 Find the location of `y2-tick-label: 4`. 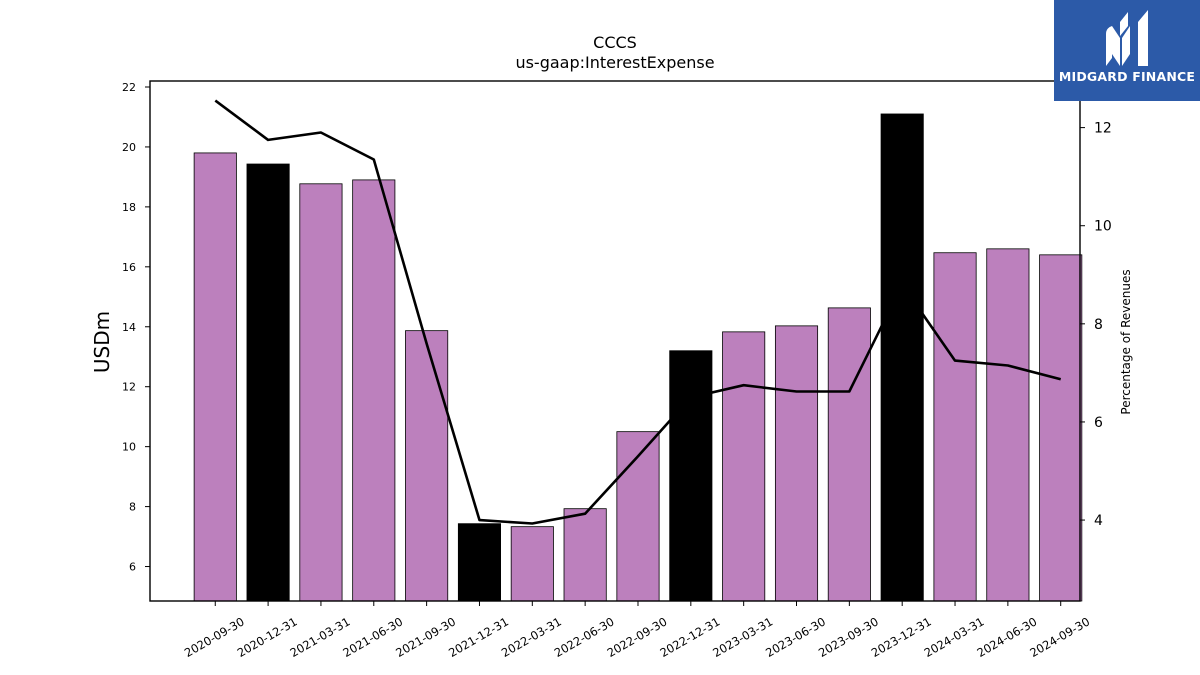

y2-tick-label: 4 is located at coordinates (1098, 521).